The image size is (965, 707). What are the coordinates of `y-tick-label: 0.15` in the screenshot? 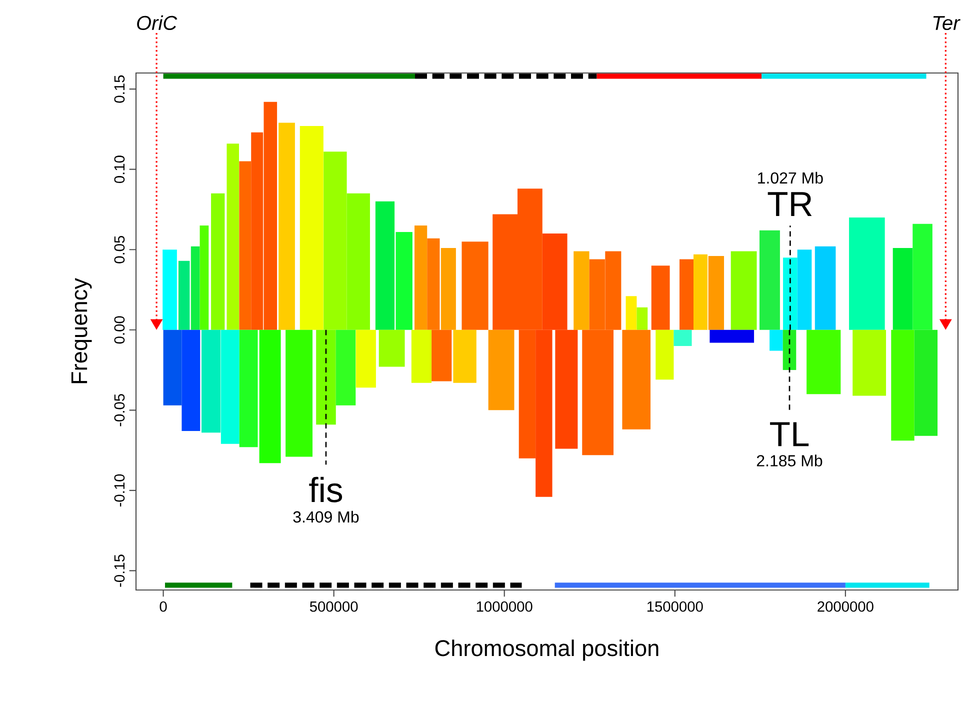 It's located at (119, 89).